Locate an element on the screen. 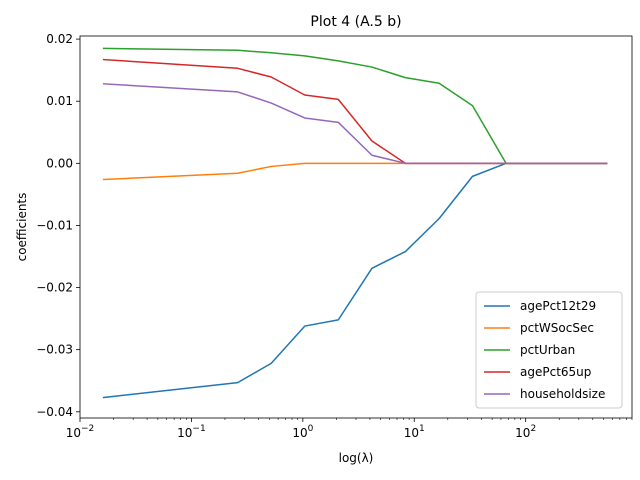 This screenshot has width=640, height=480. series-line-householdsize is located at coordinates (355, 124).